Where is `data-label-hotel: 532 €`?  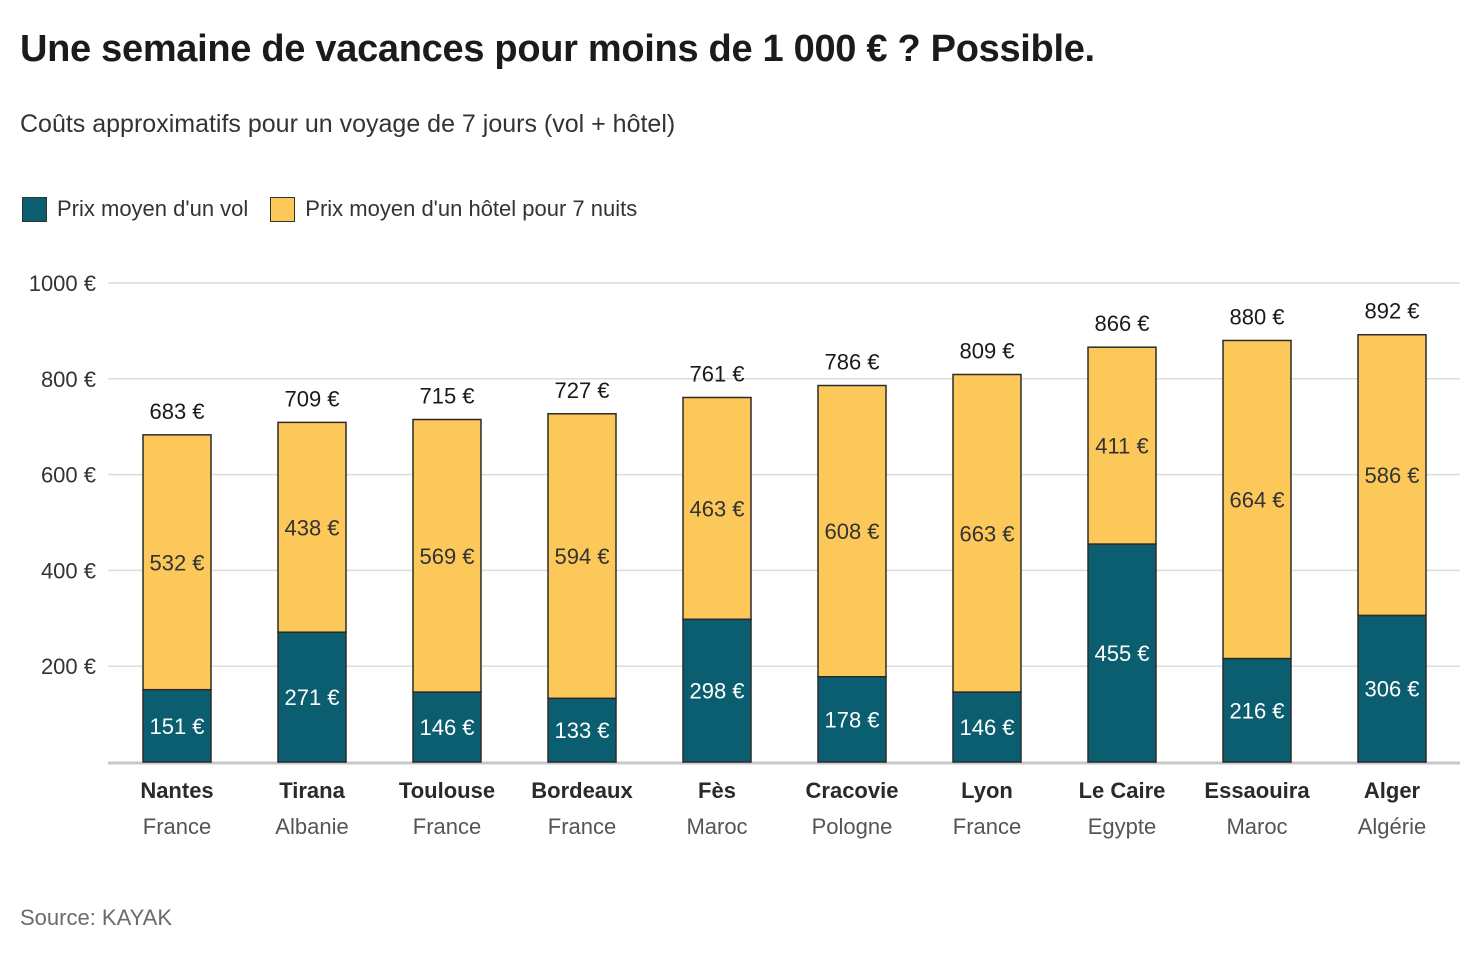 data-label-hotel: 532 € is located at coordinates (176, 562).